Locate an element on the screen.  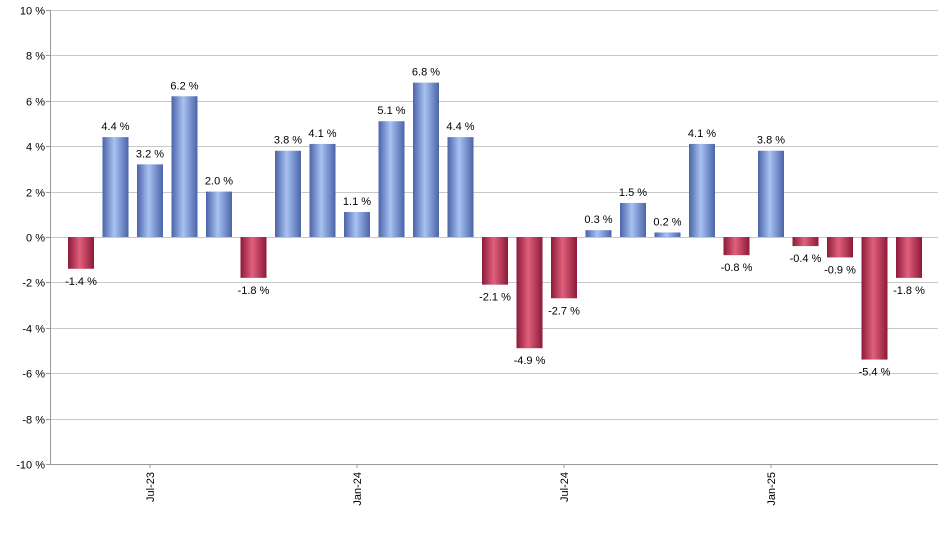
y-tick-label: 8 % is located at coordinates (35, 57).